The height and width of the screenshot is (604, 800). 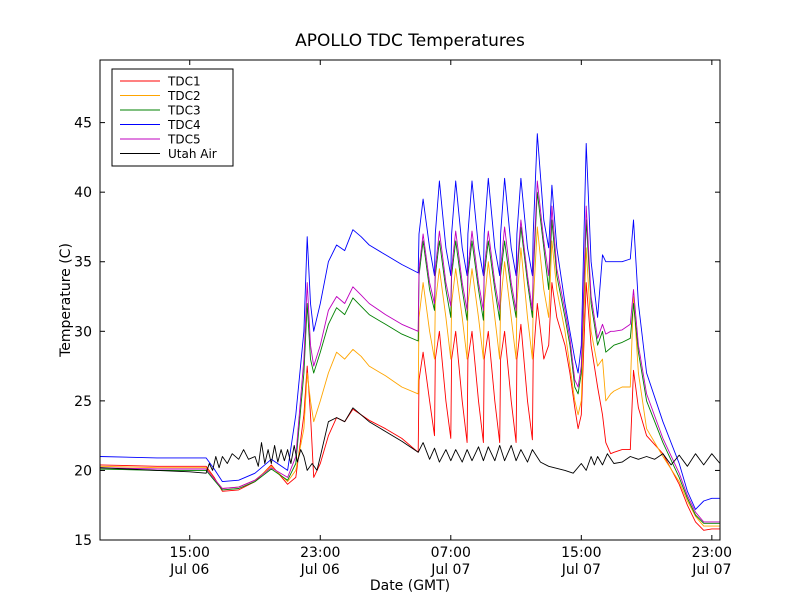 What do you see at coordinates (83, 263) in the screenshot?
I see `y-tick-label: 35` at bounding box center [83, 263].